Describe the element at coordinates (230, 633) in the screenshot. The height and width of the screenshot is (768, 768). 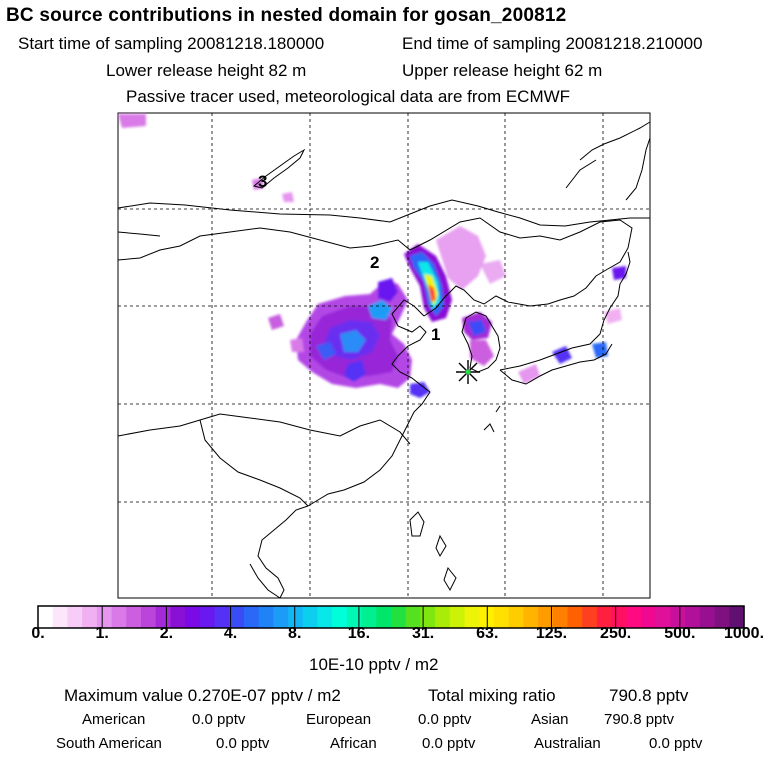
I see `colorbar-tick-label: 4.` at that location.